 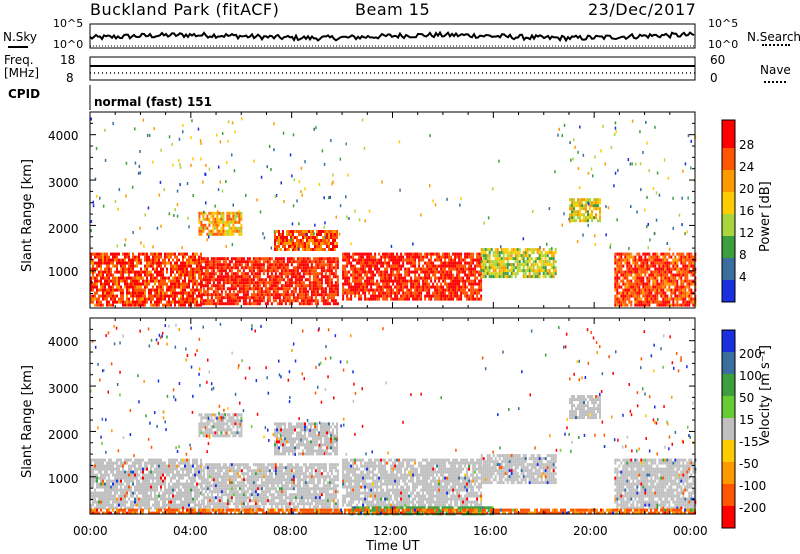 I want to click on freq-panel-frame, so click(x=392, y=68).